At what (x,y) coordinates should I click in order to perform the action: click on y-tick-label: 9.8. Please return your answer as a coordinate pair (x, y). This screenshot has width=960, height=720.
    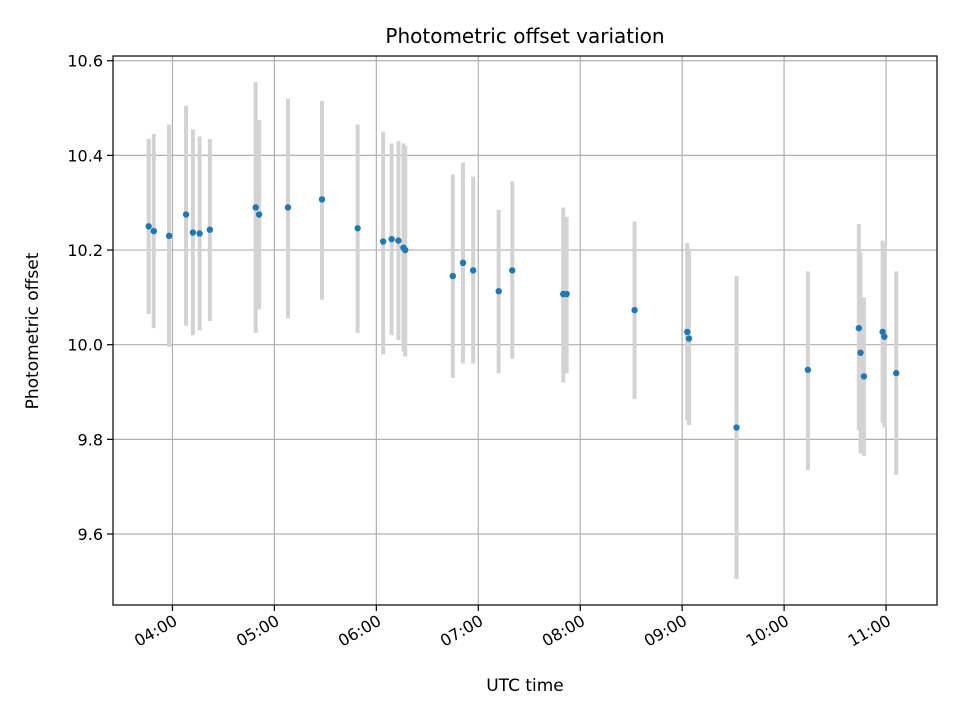
    Looking at the image, I should click on (90, 439).